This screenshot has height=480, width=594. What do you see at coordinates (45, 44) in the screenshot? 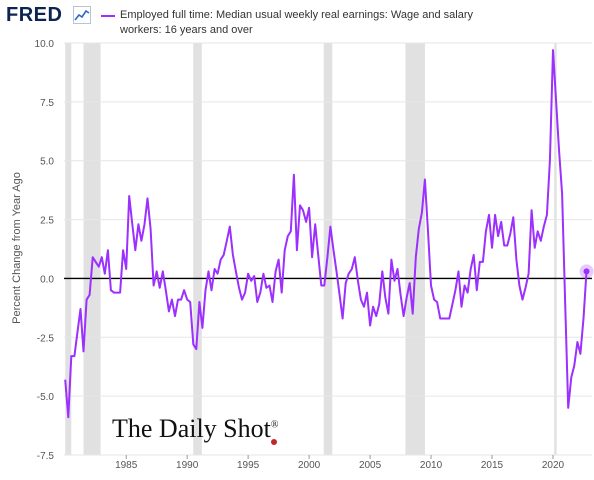
I see `y-tick-label: 10.0` at bounding box center [45, 44].